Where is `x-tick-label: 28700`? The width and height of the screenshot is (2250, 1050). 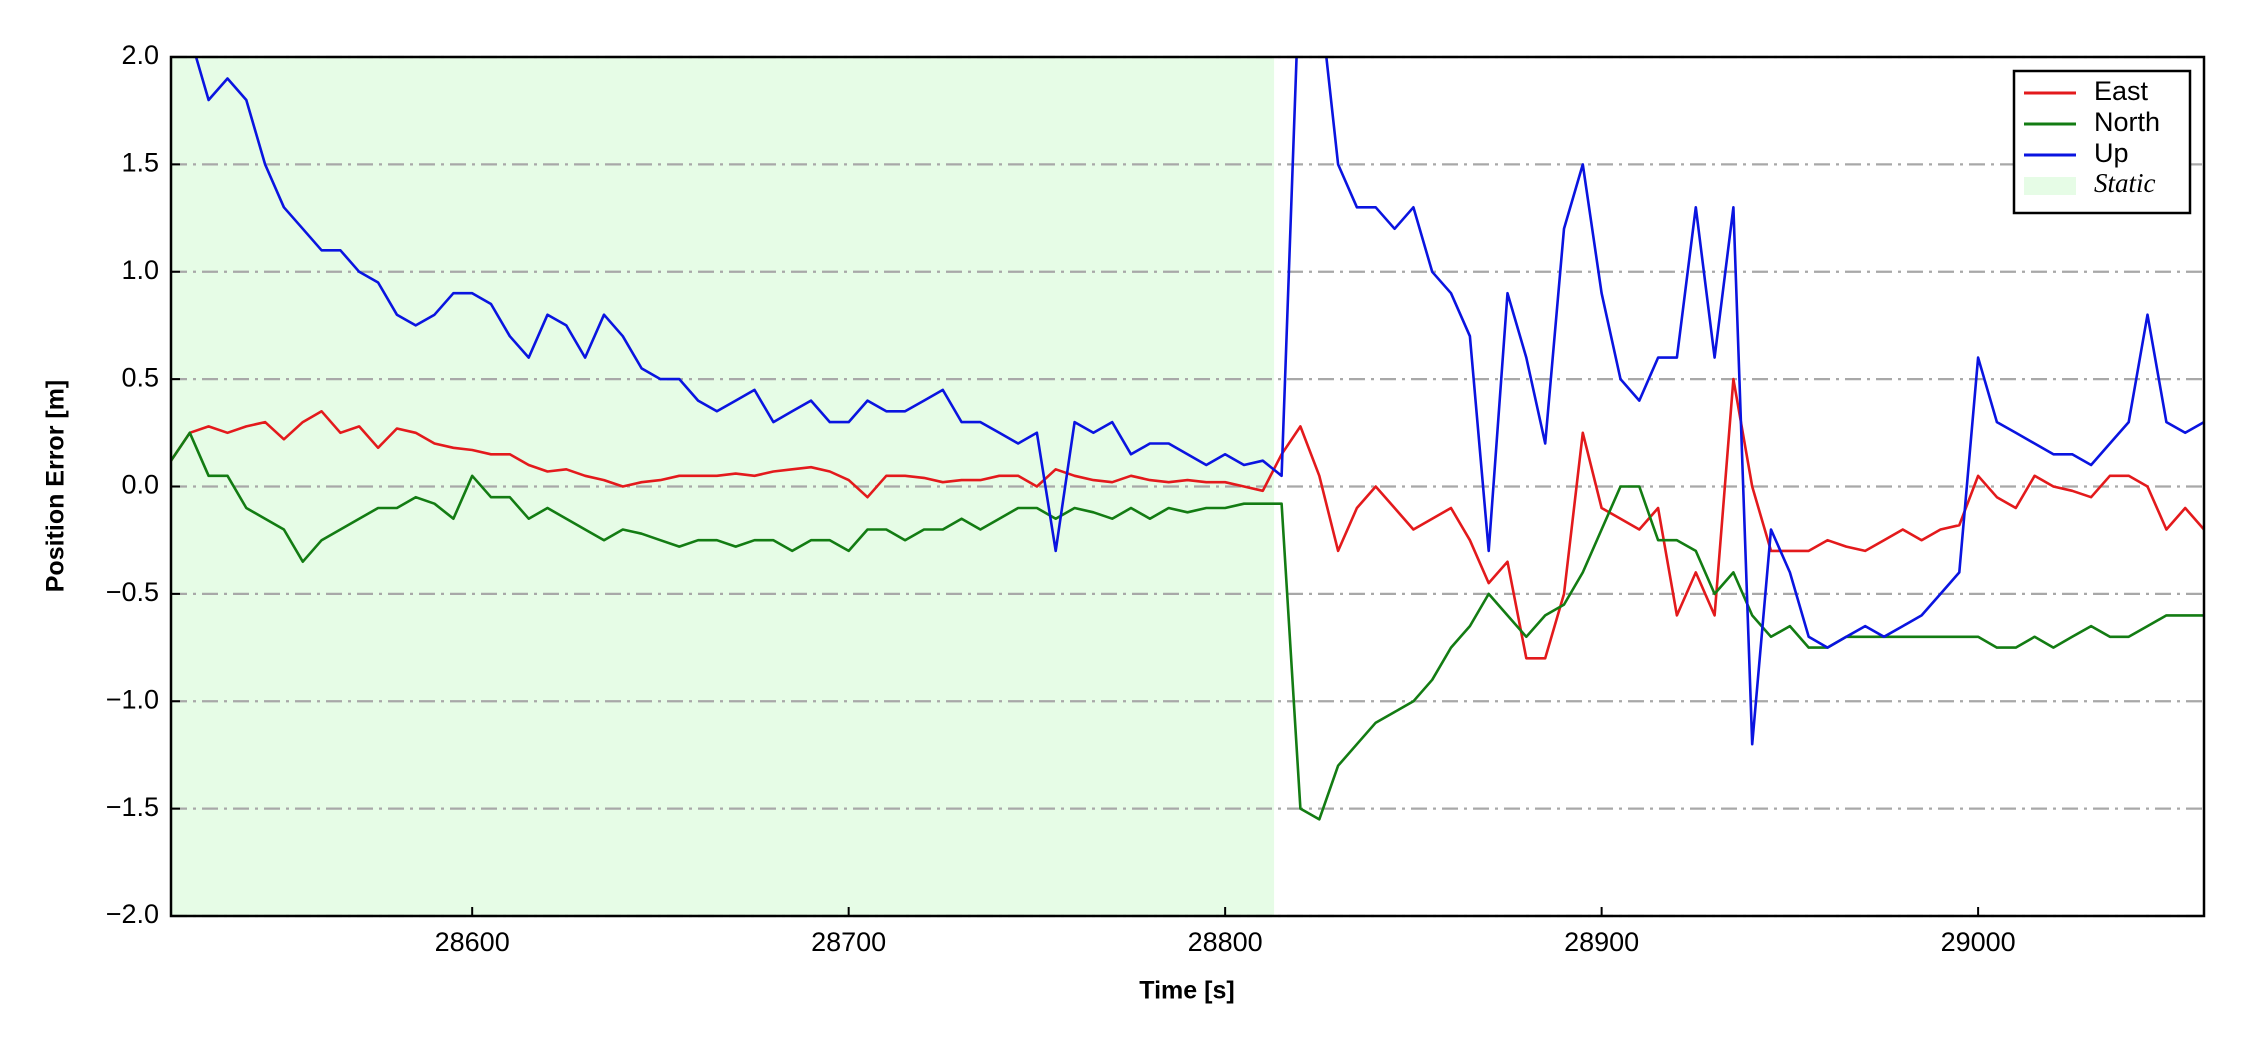 x-tick-label: 28700 is located at coordinates (848, 942).